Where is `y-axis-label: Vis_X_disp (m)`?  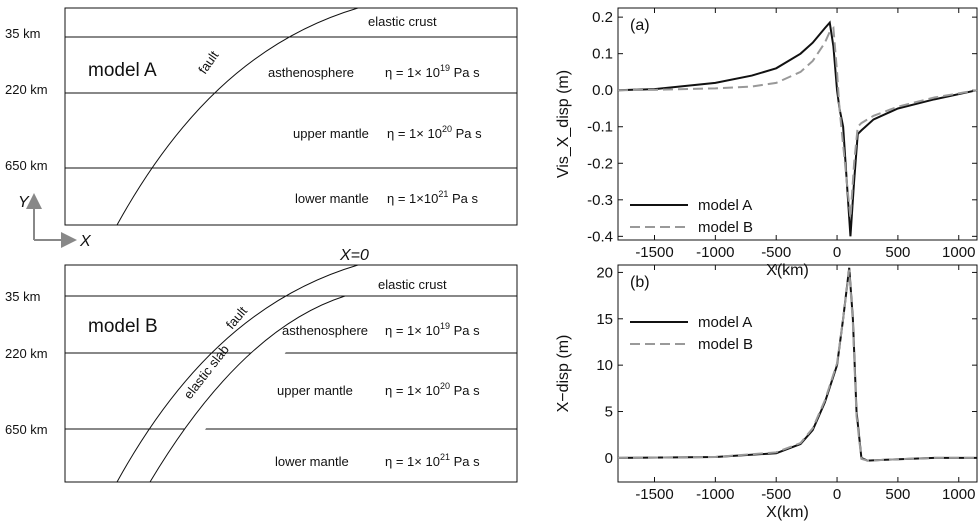
y-axis-label: Vis_X_disp (m) is located at coordinates (563, 124).